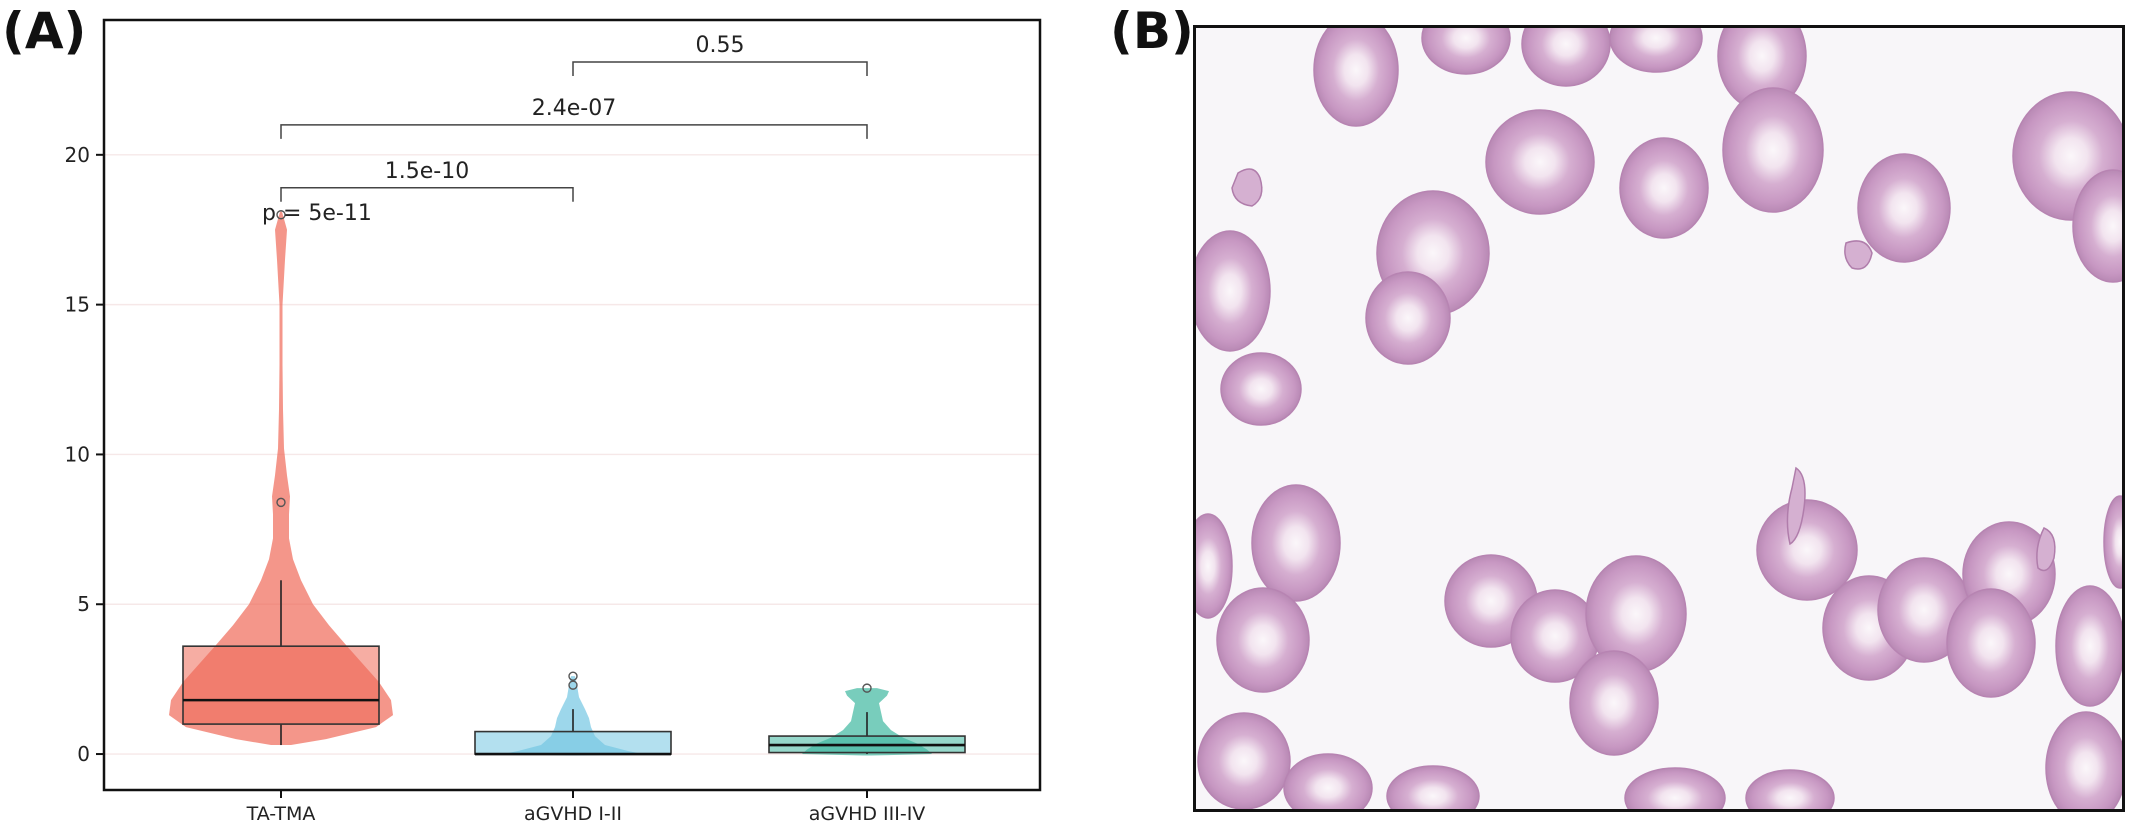  What do you see at coordinates (427, 171) in the screenshot?
I see `comparison-label: 1.5e-10` at bounding box center [427, 171].